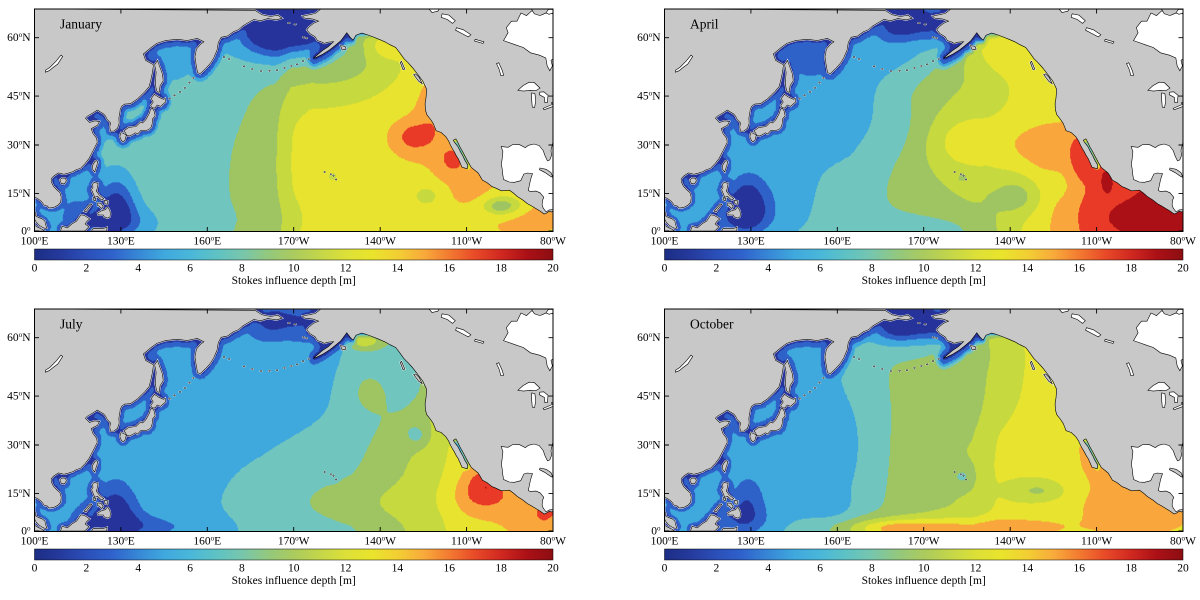 The width and height of the screenshot is (1200, 600). What do you see at coordinates (81, 24) in the screenshot?
I see `svg-text: January` at bounding box center [81, 24].